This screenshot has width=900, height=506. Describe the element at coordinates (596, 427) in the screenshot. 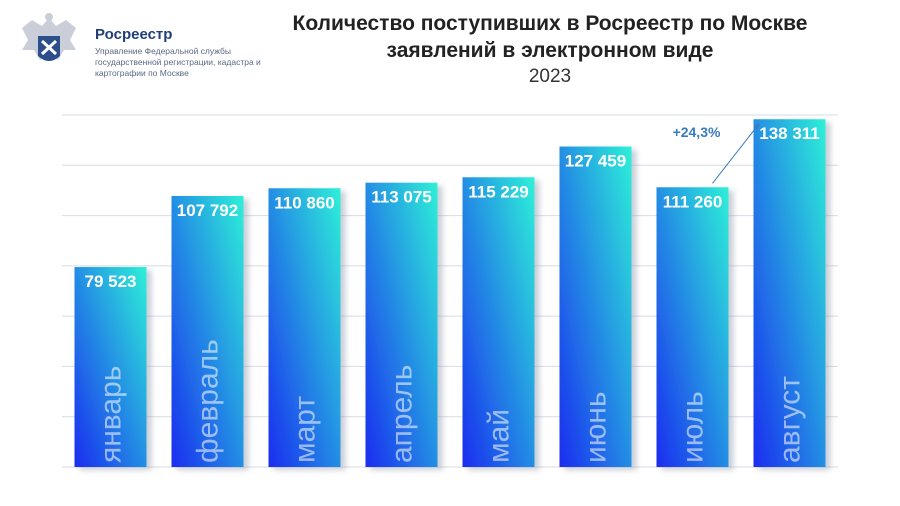

I see `category-label: июнь` at that location.